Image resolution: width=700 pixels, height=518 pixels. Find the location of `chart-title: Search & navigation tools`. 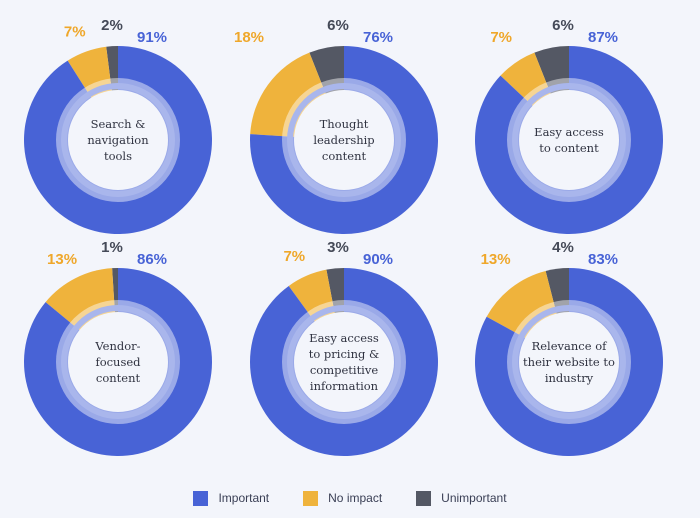

chart-title: Search & navigation tools is located at coordinates (118, 140).